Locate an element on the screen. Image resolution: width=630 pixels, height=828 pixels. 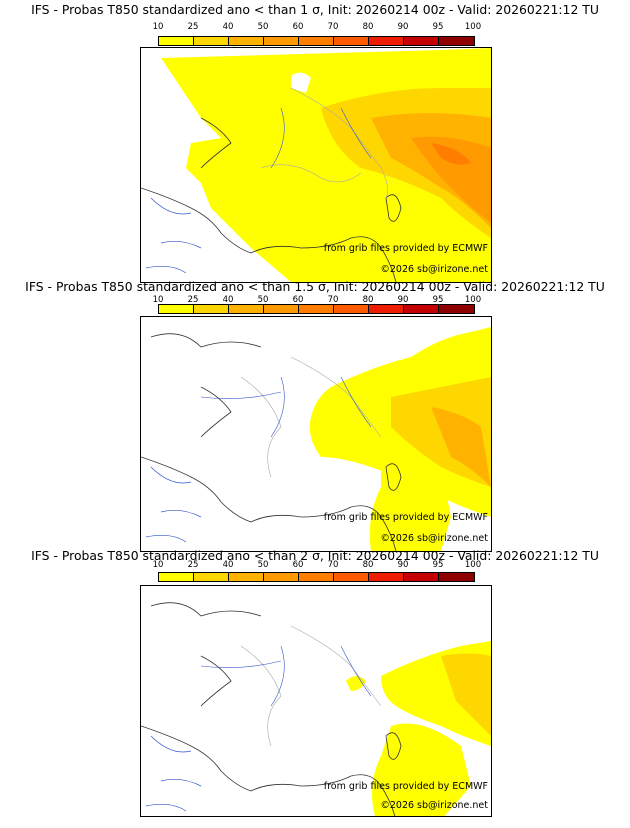
map-graphic is located at coordinates (316, 709).